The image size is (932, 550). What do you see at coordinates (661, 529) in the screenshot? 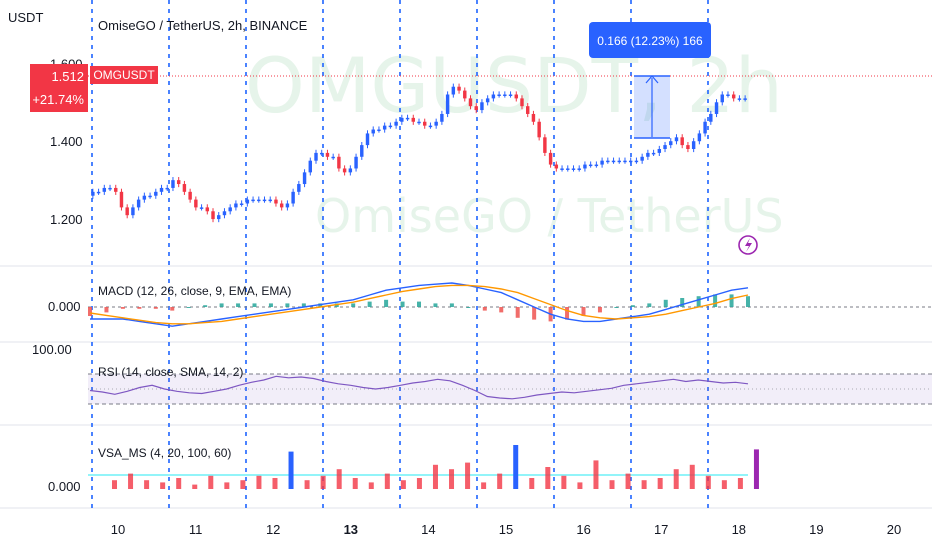
I see `time-tick-label: 17` at bounding box center [661, 529].